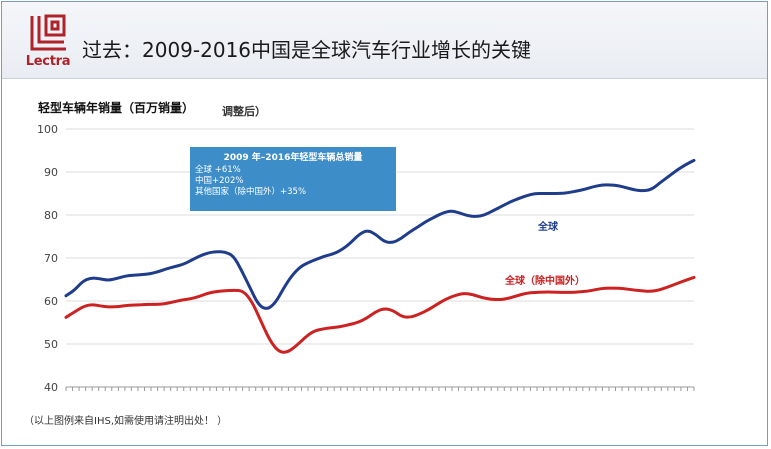 The width and height of the screenshot is (771, 449). Describe the element at coordinates (47, 129) in the screenshot. I see `y-tick-label: 100` at that location.